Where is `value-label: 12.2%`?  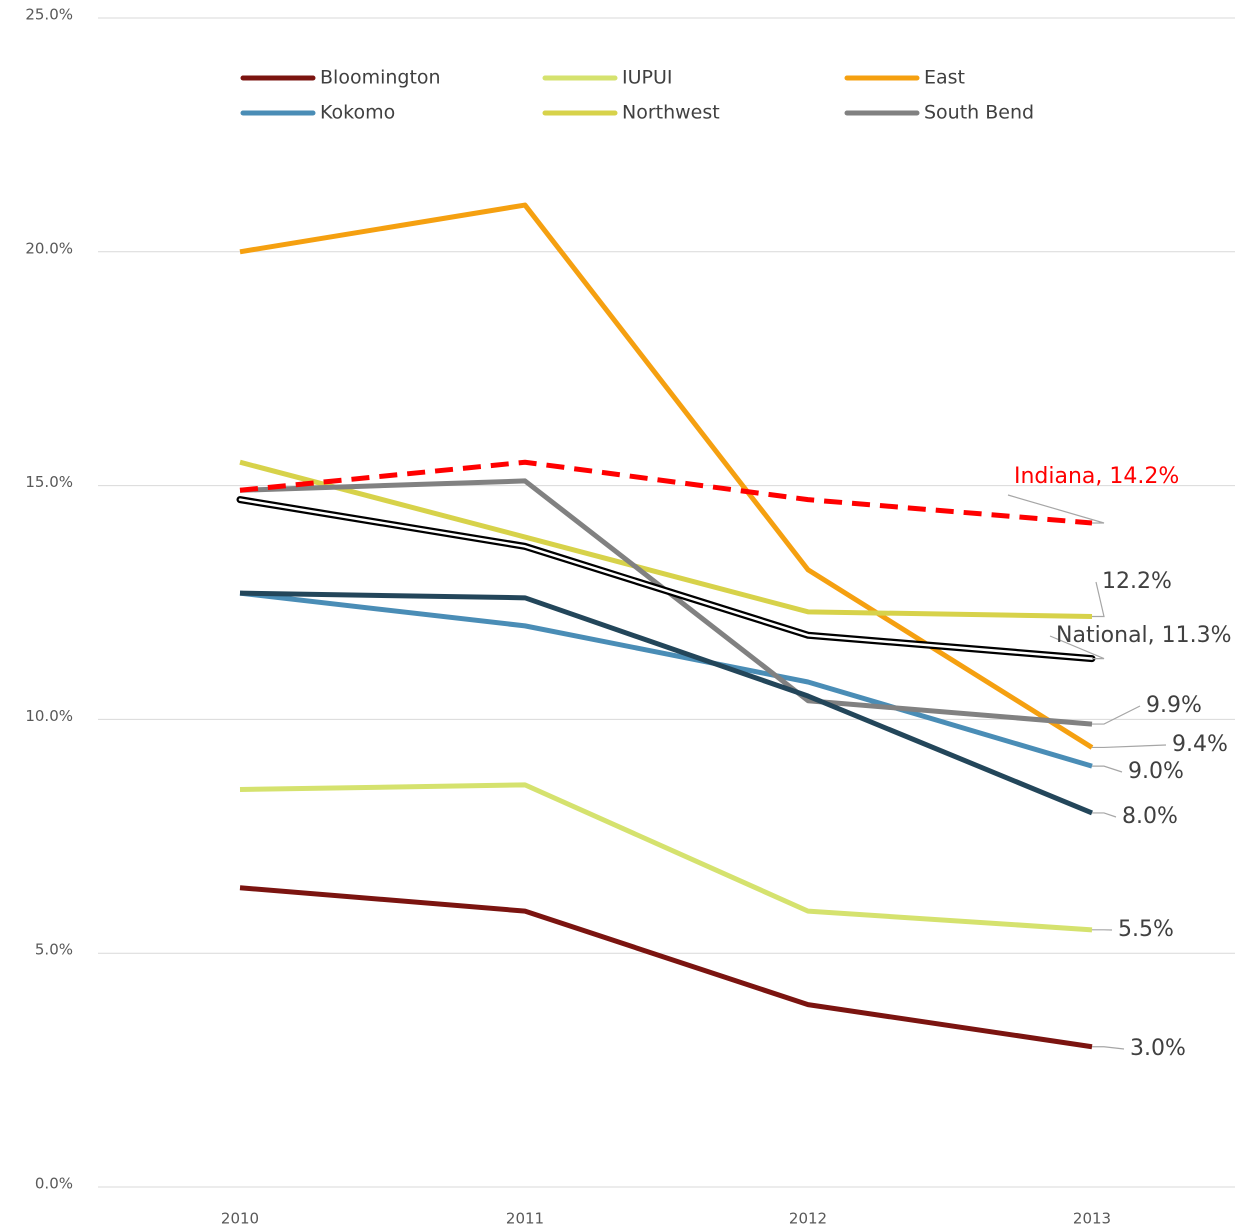
value-label: 12.2% is located at coordinates (1137, 581).